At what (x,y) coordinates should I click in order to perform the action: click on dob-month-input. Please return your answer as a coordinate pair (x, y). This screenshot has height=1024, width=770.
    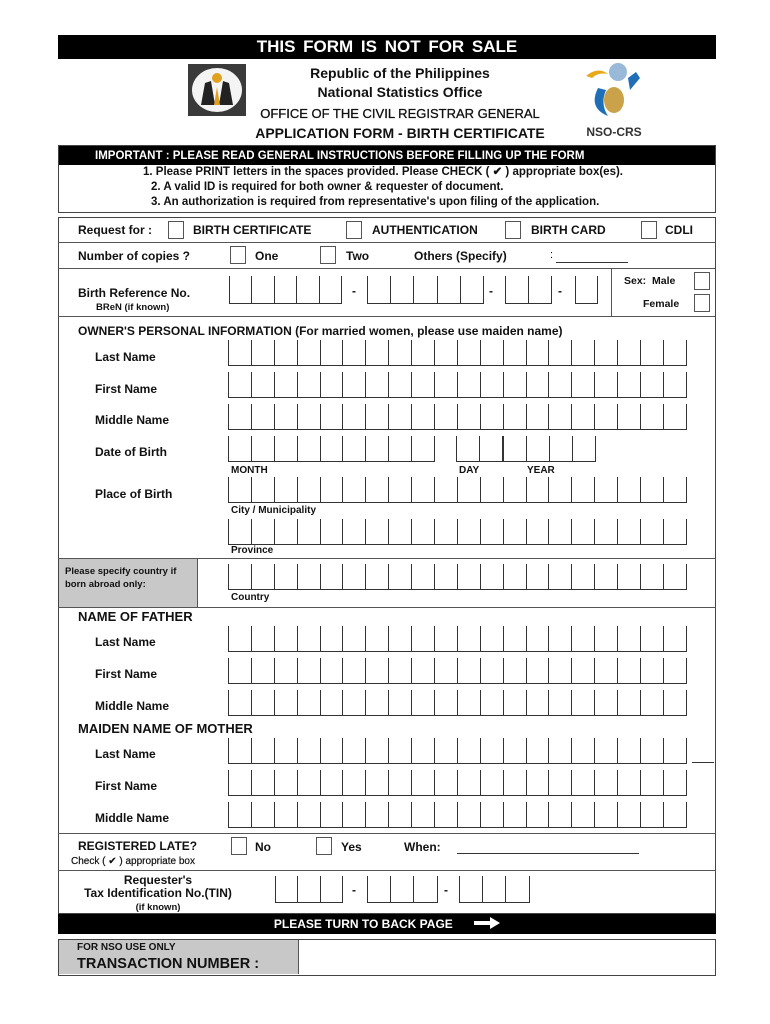
    Looking at the image, I should click on (332, 449).